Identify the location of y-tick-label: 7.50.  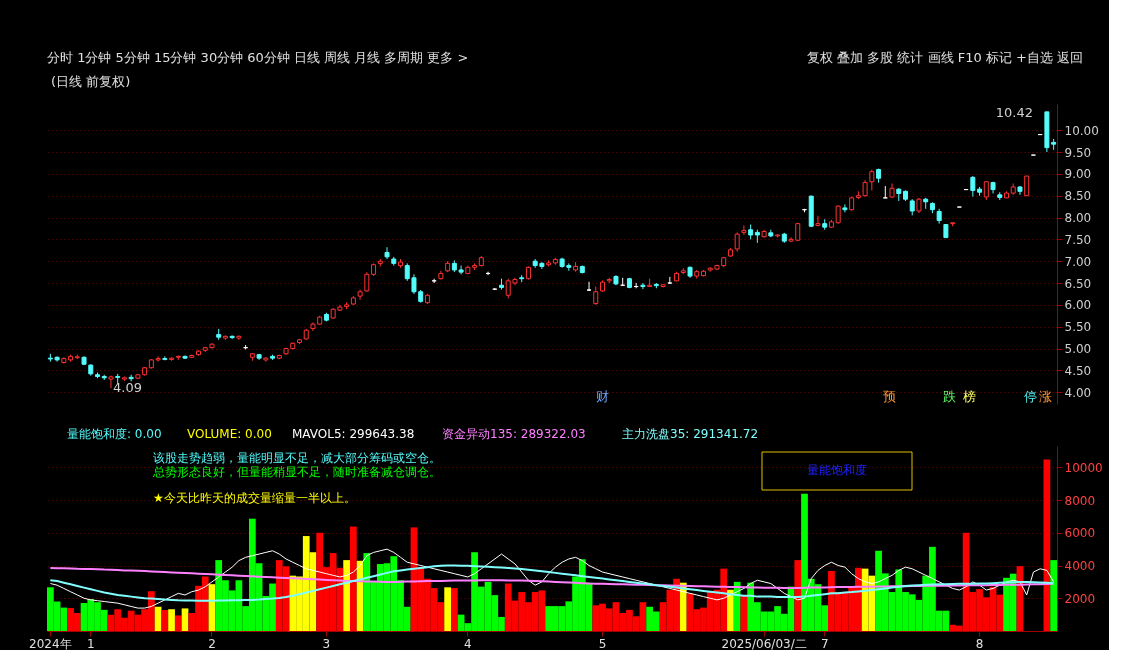
(1078, 239).